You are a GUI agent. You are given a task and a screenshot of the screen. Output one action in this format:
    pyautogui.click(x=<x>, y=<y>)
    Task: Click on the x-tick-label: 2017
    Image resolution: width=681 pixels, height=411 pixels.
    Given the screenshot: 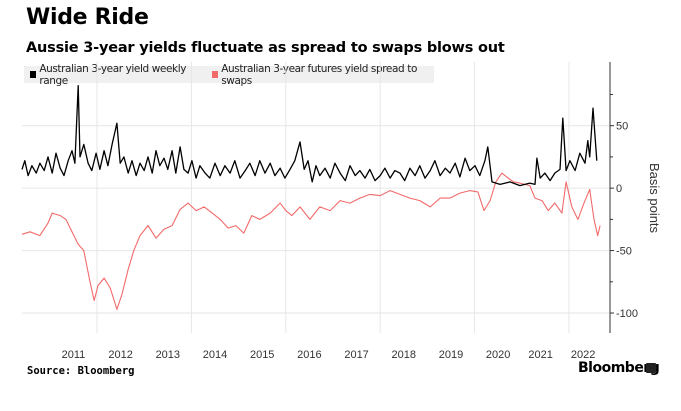 What is the action you would take?
    pyautogui.click(x=356, y=355)
    